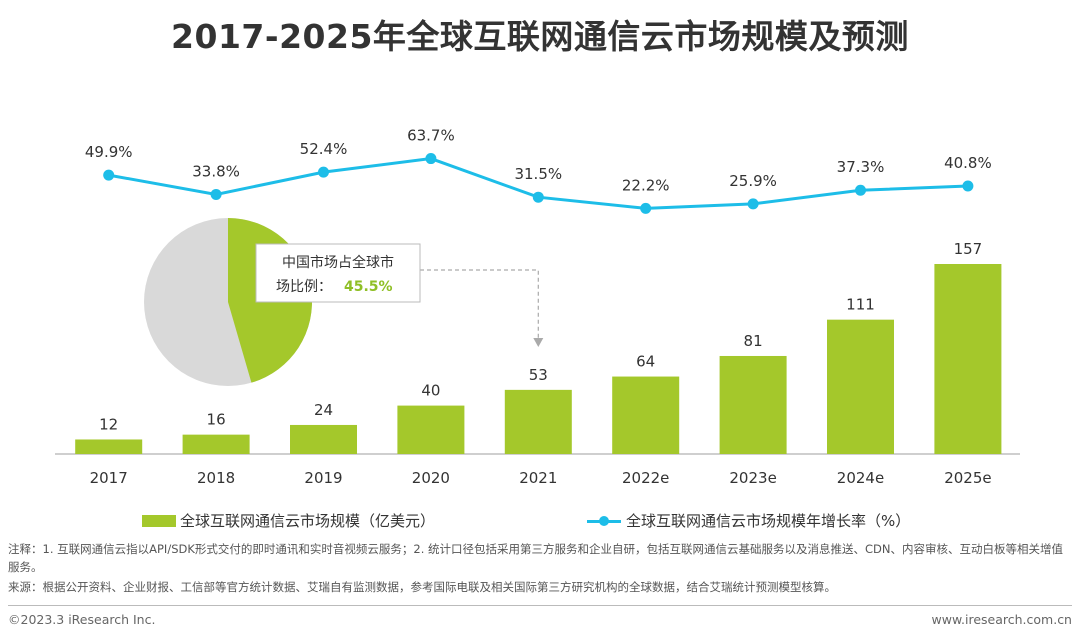 The height and width of the screenshot is (643, 1080). I want to click on callout-text-line2: 场比例：, so click(304, 287).